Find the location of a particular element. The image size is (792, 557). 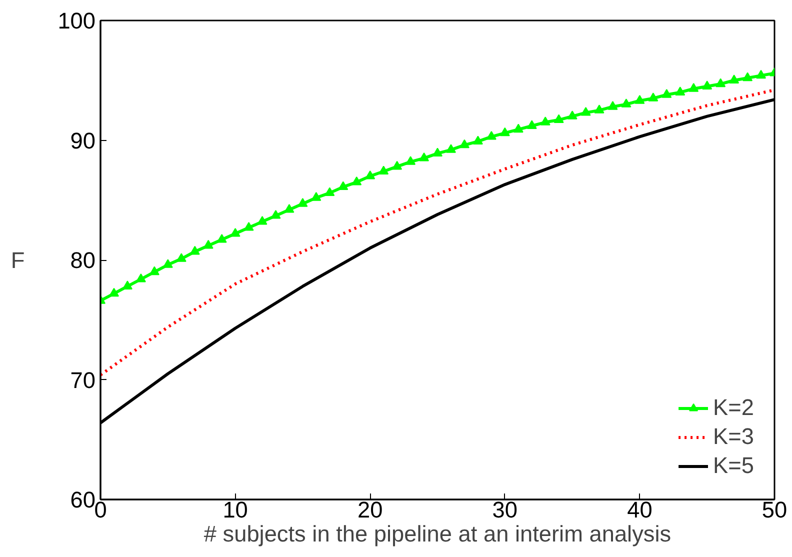

legend-label: K=2 is located at coordinates (733, 407).